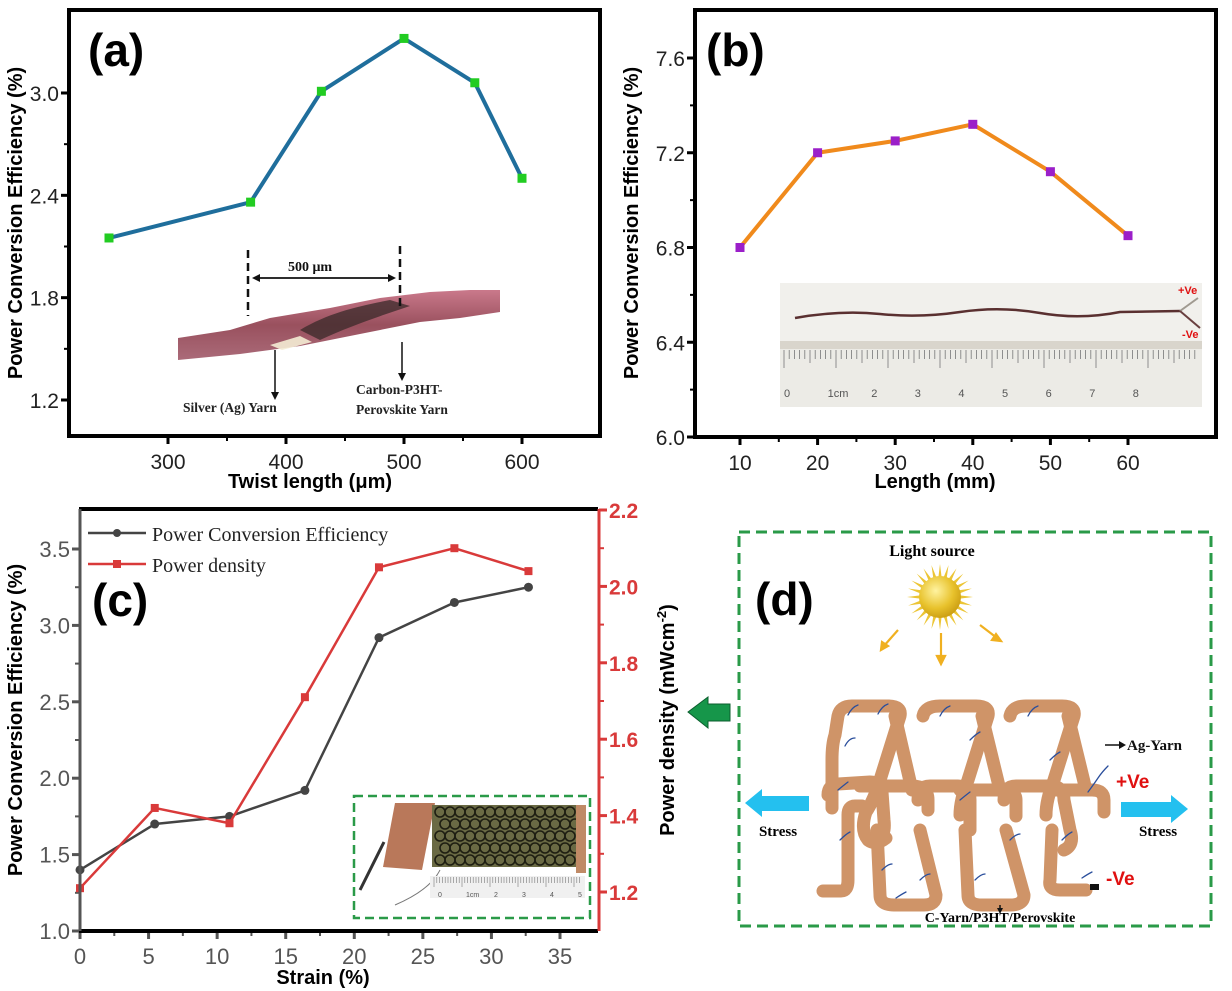 Image resolution: width=1232 pixels, height=991 pixels. I want to click on ruler-label: 7, so click(1092, 394).